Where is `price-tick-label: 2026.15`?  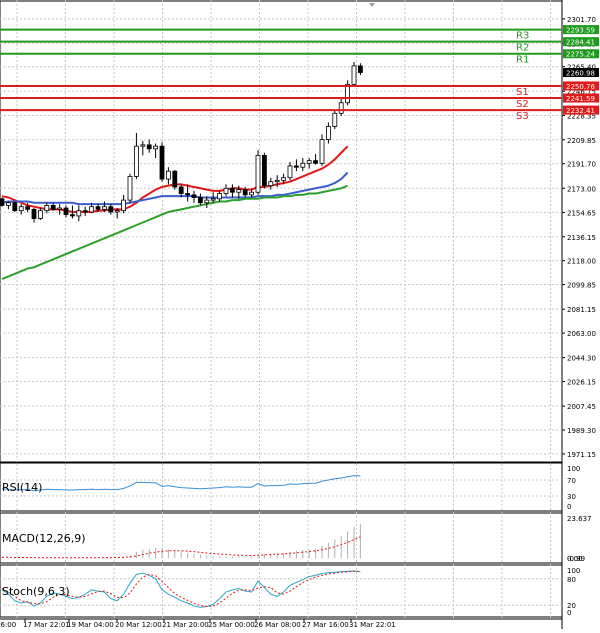
price-tick-label: 2026.15 is located at coordinates (581, 383).